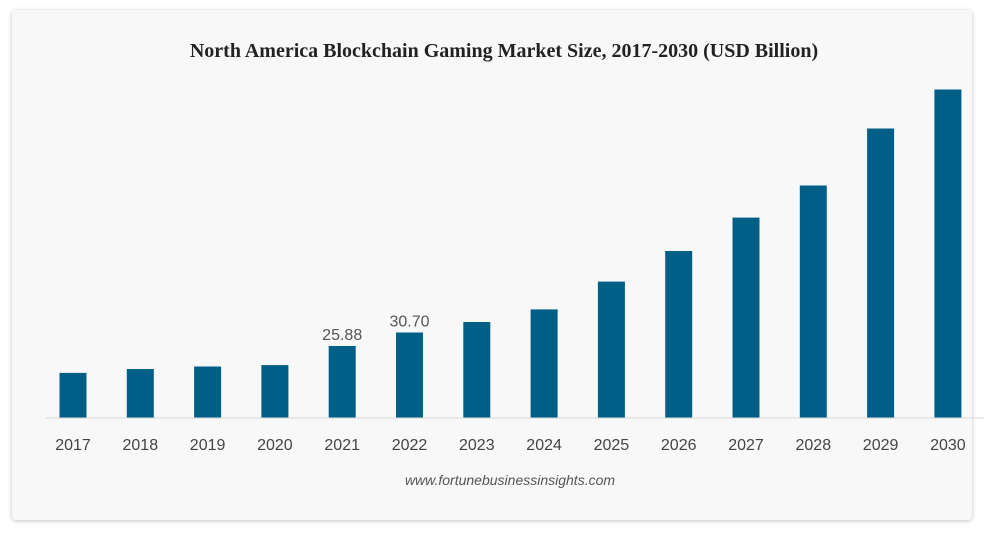 The width and height of the screenshot is (984, 543). Describe the element at coordinates (679, 445) in the screenshot. I see `x-tick-2026: 2026` at that location.